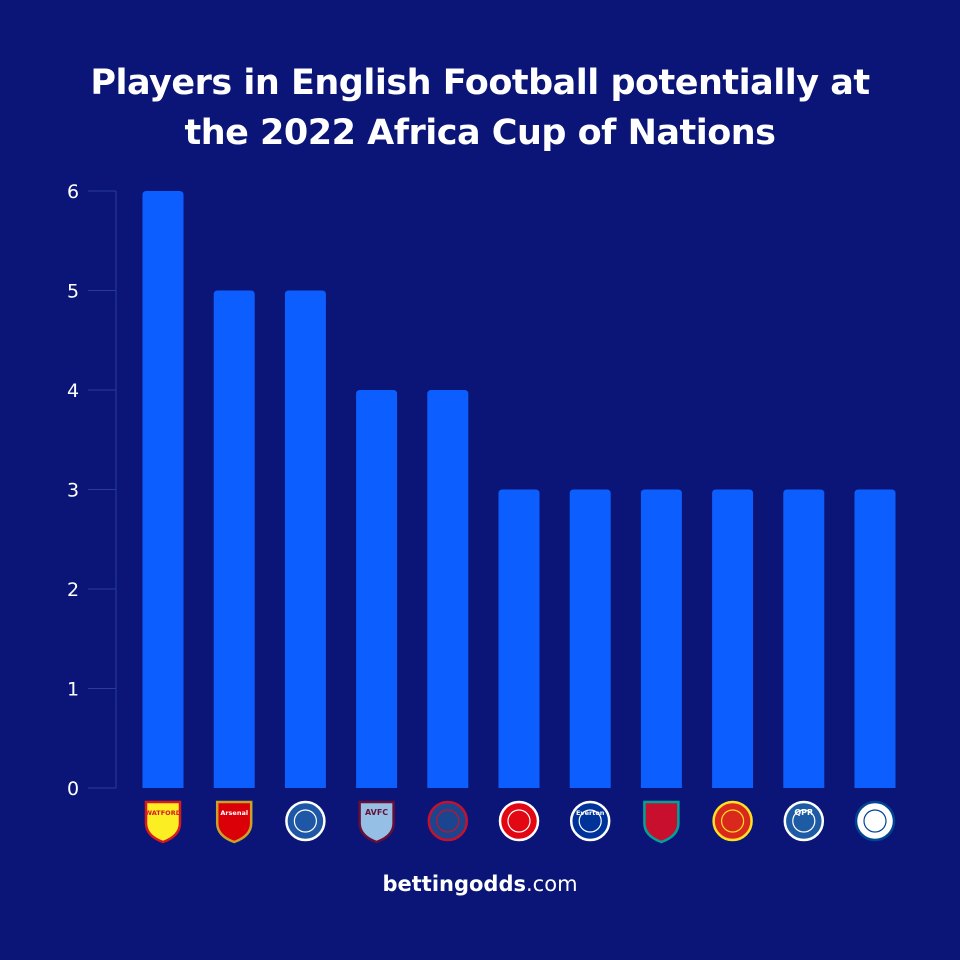  I want to click on club-badge-icon: Arsenal, so click(234, 822).